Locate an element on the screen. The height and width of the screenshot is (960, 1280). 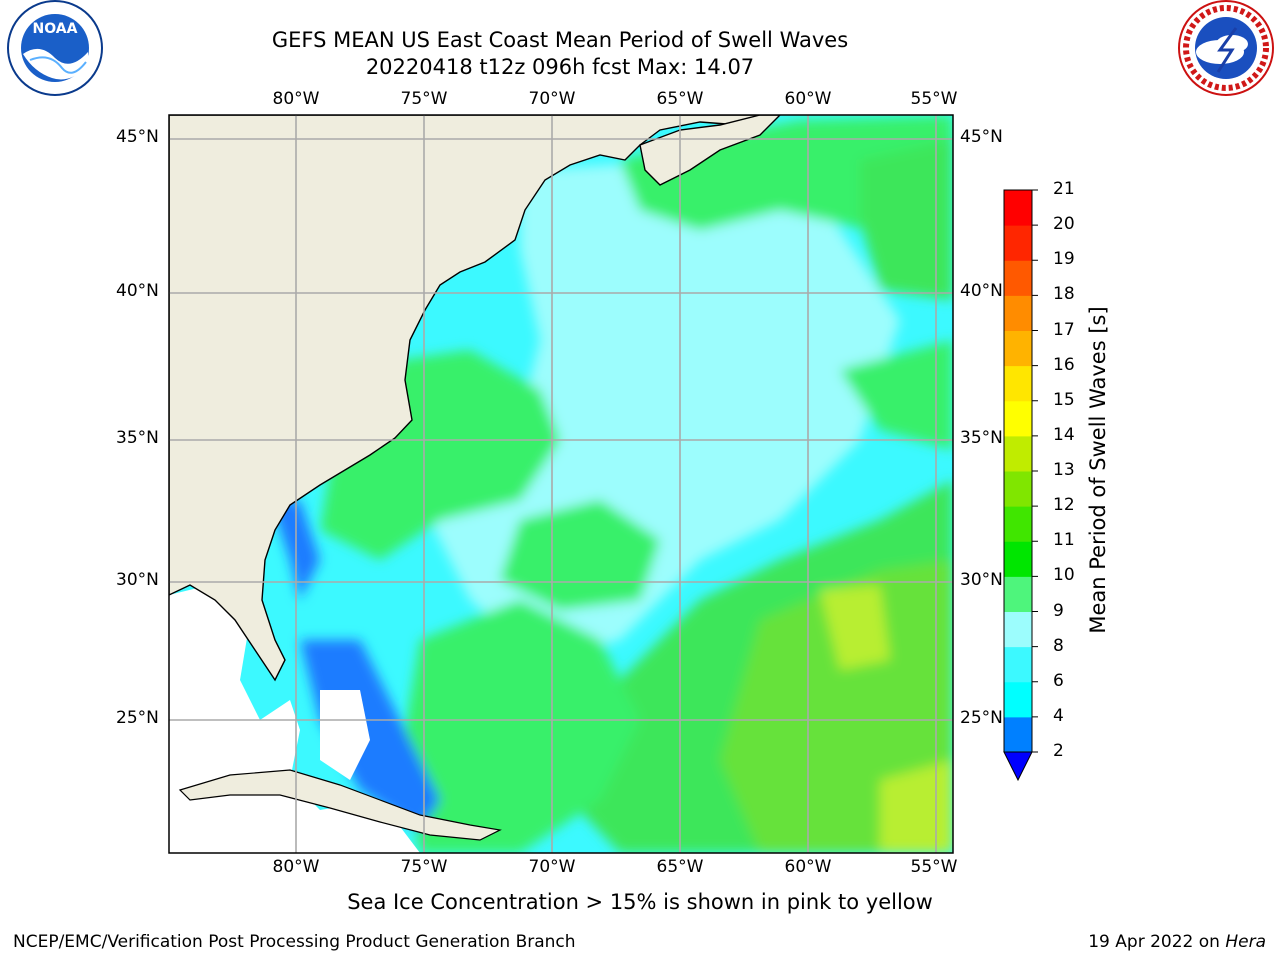
lat-label-right: 45°N is located at coordinates (981, 137).